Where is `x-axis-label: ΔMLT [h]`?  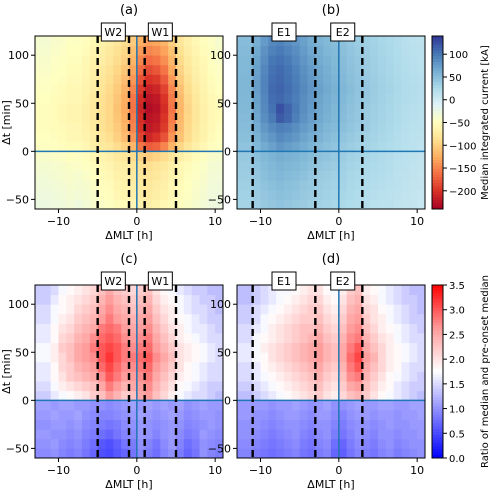
x-axis-label: ΔMLT [h] is located at coordinates (128, 235).